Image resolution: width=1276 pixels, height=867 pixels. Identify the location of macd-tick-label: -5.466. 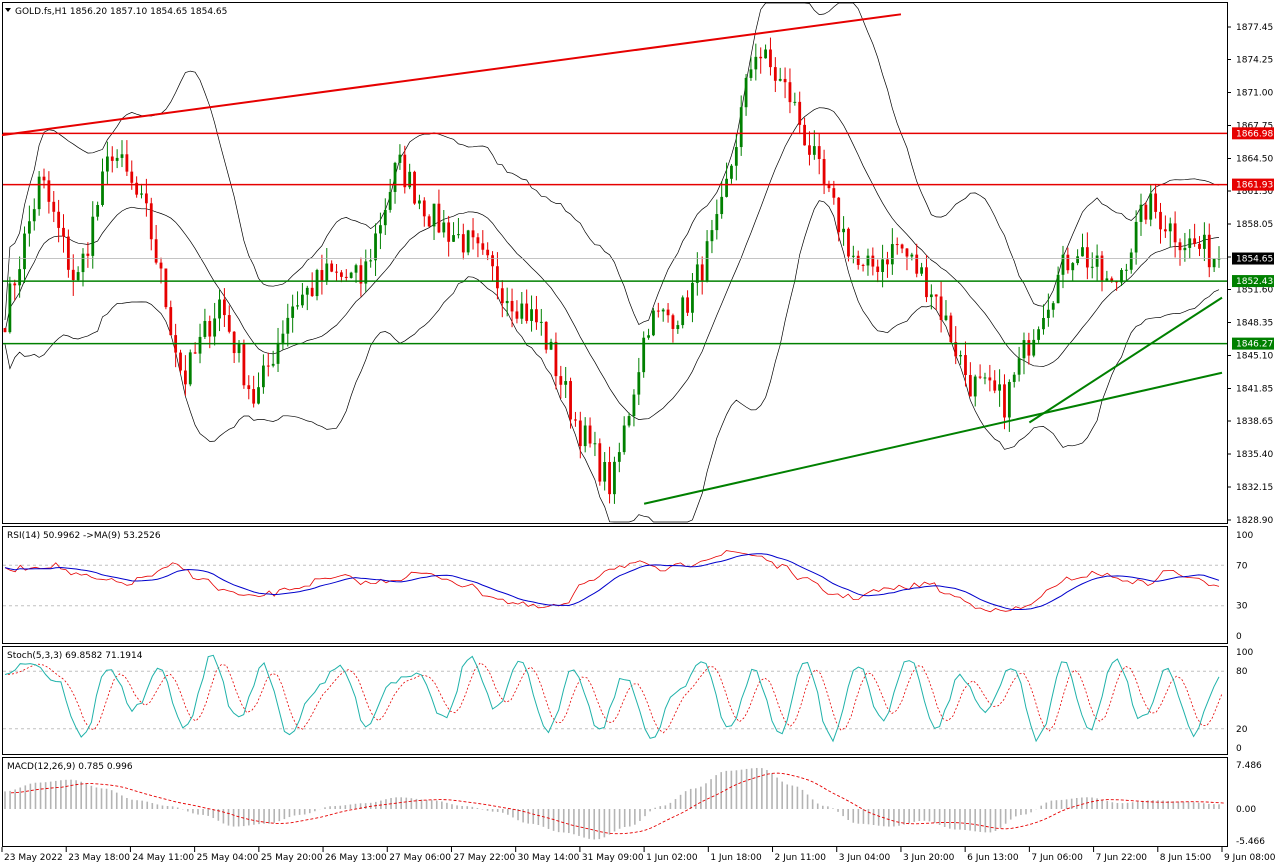
(1250, 842).